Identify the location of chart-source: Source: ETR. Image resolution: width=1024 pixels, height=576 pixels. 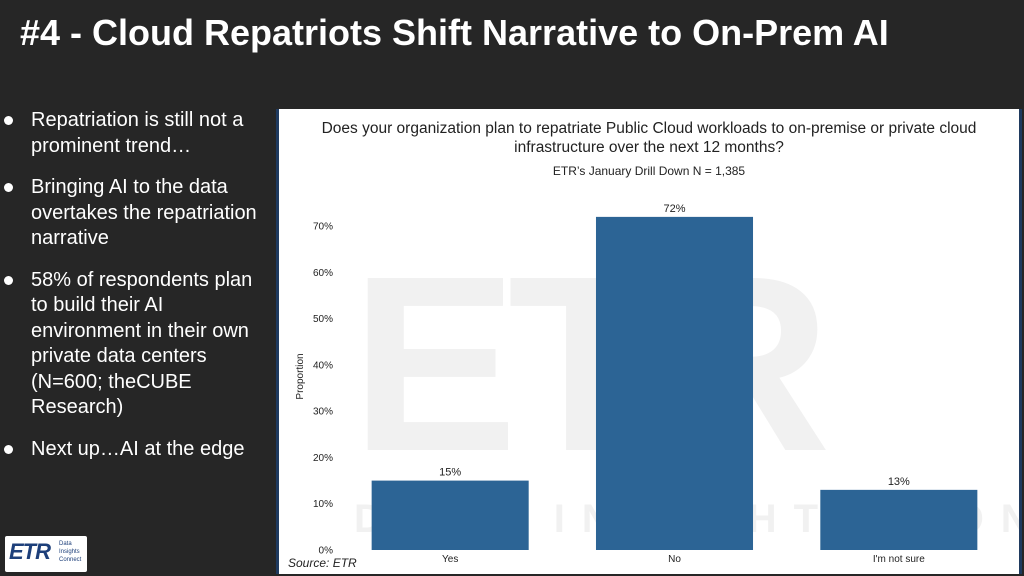
(322, 563).